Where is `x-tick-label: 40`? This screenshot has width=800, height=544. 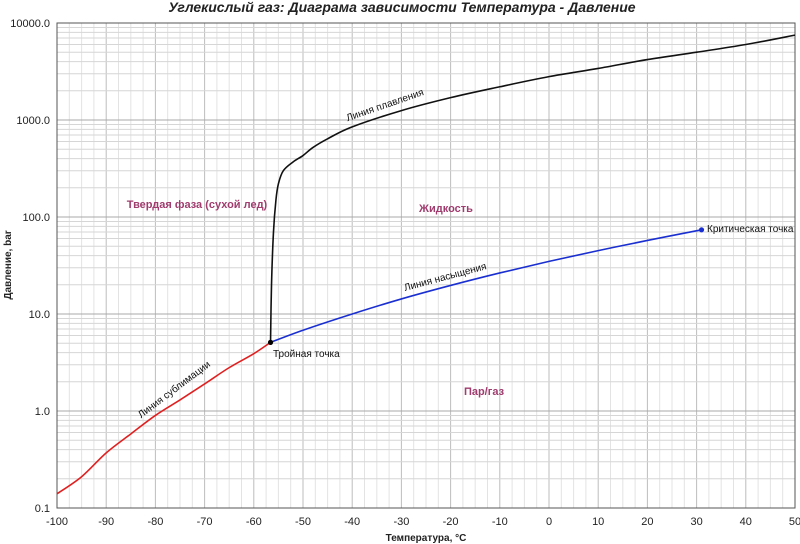 x-tick-label: 40 is located at coordinates (746, 522).